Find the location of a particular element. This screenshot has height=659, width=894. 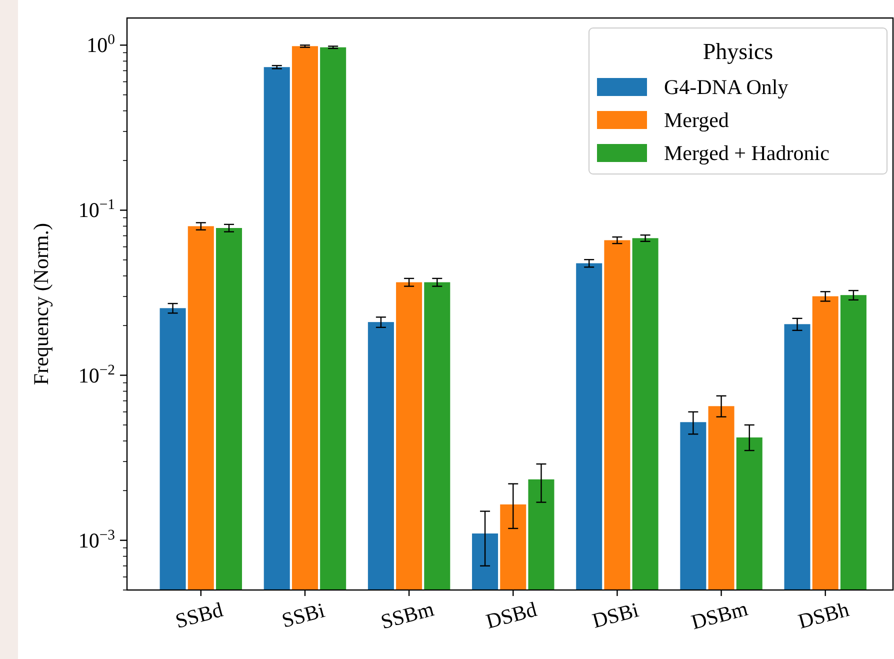

x-tick-label: DSBi is located at coordinates (616, 615).